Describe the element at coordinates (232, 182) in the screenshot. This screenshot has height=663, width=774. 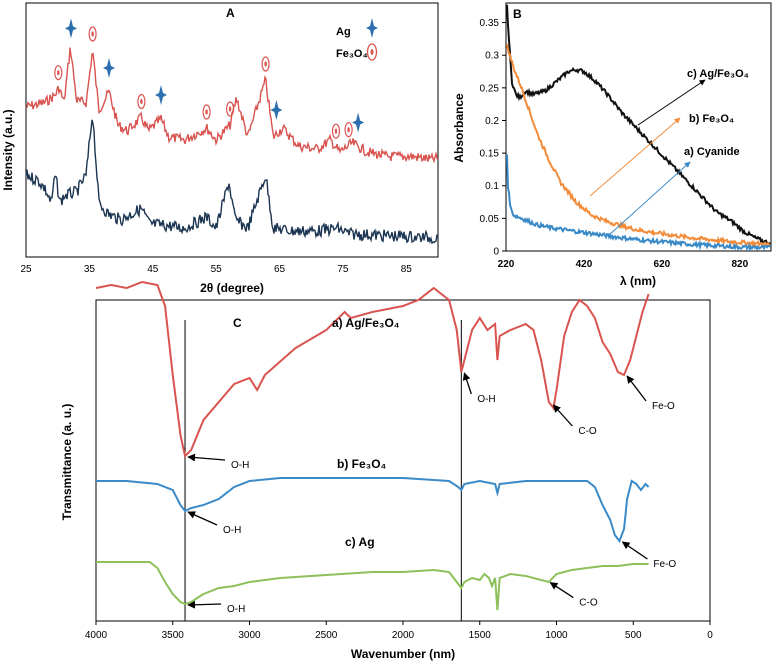
I see `a-series-fe-o` at that location.